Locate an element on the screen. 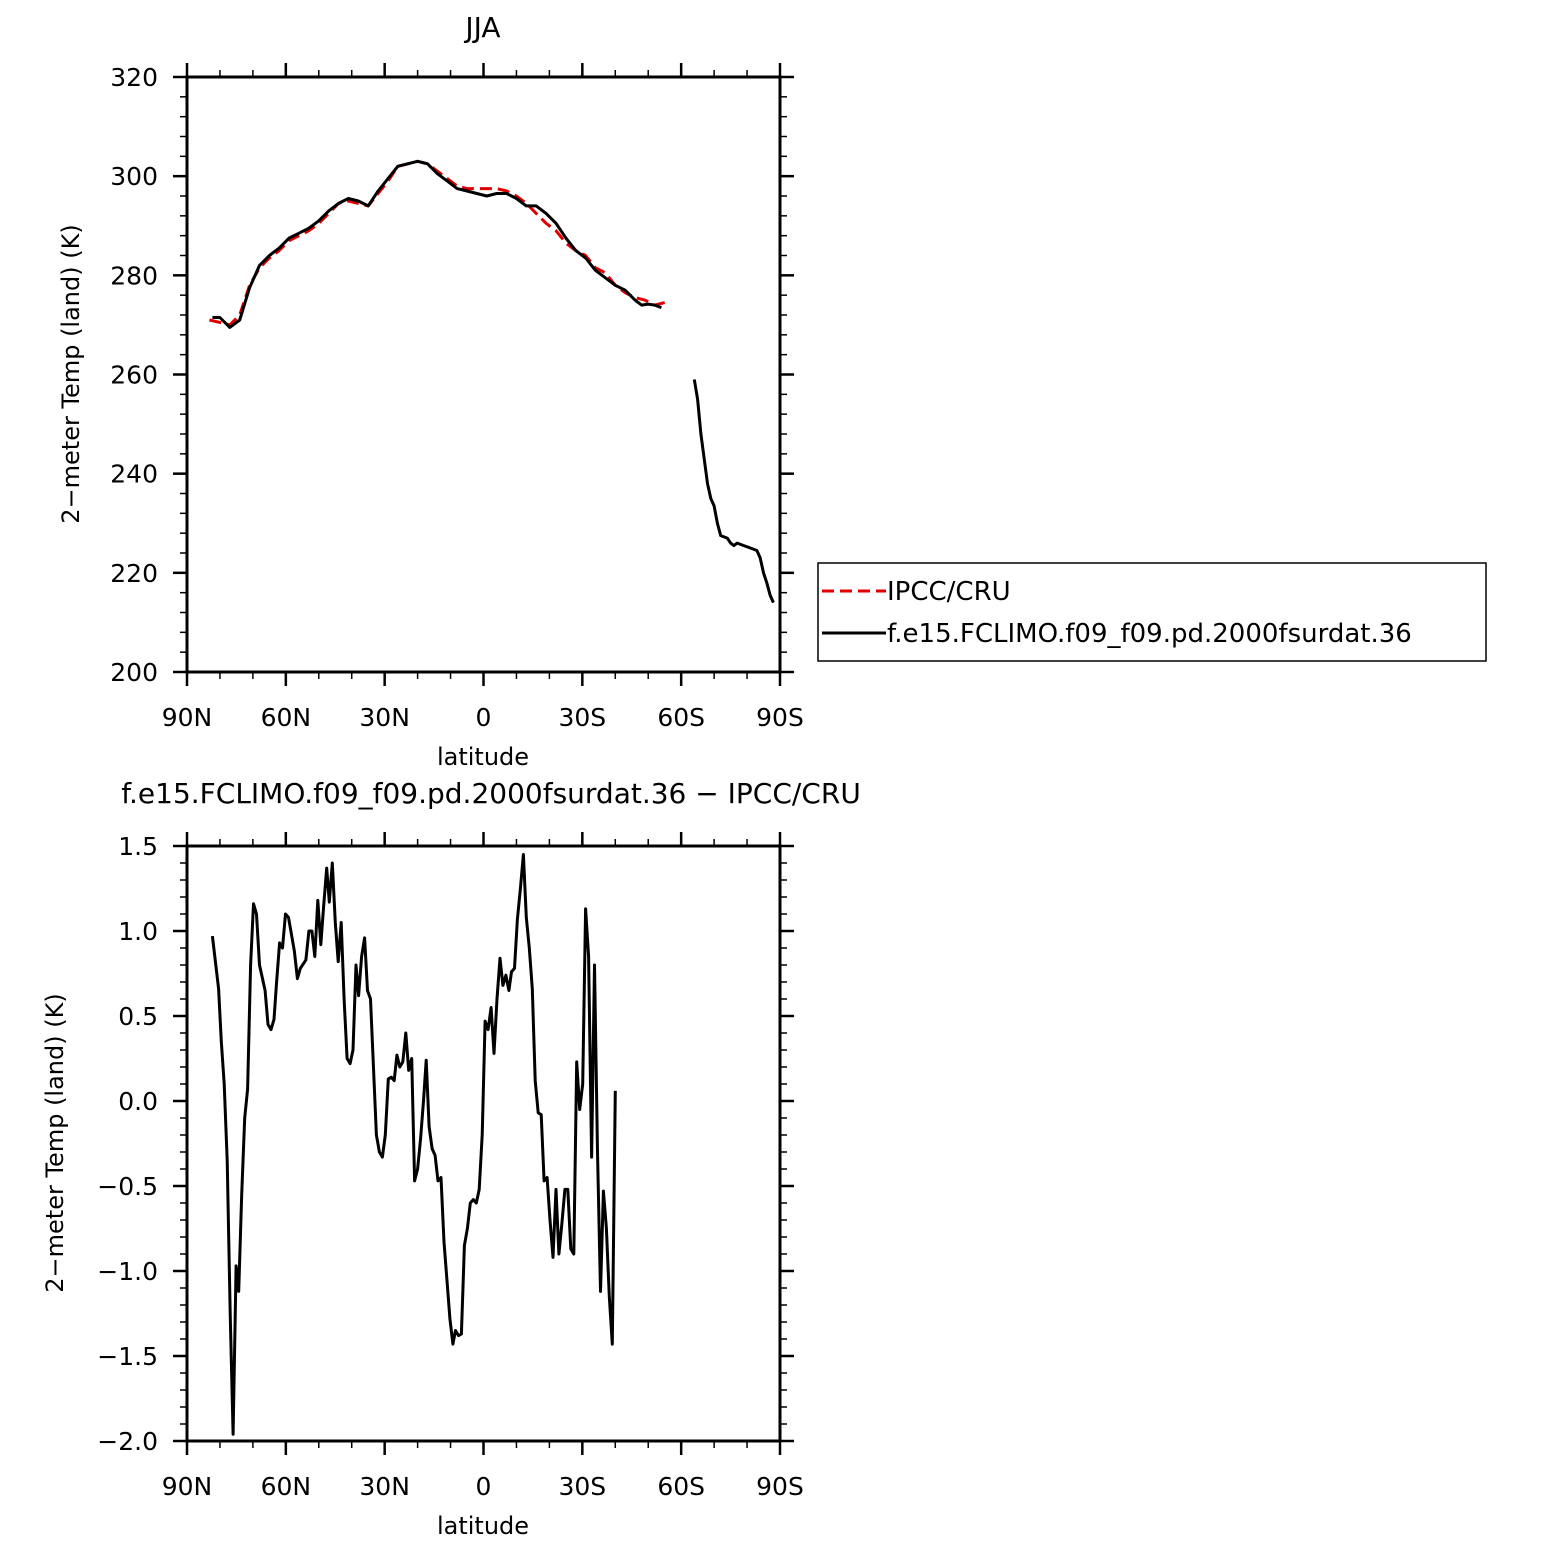  top-xtick-label: 60N is located at coordinates (286, 717).